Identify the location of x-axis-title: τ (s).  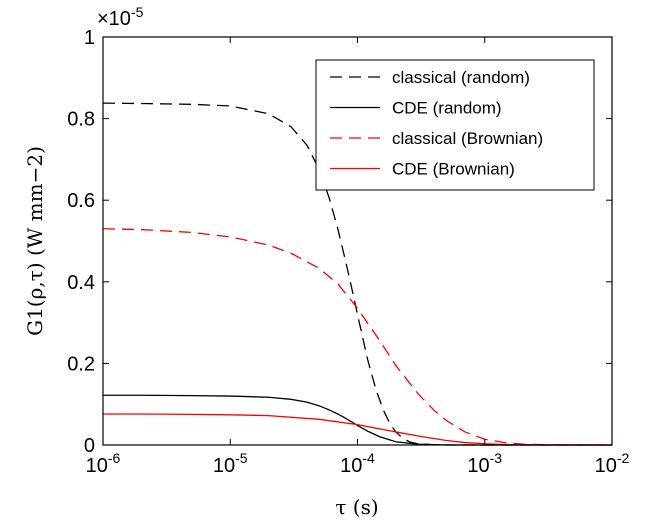
(356, 507).